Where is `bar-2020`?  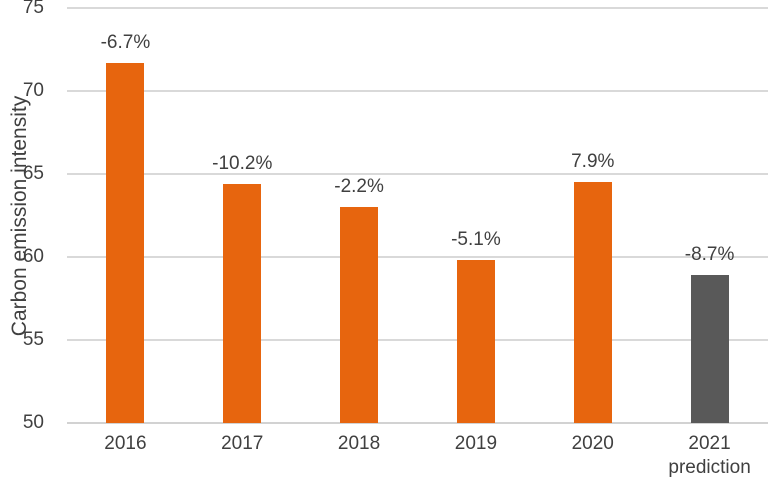 bar-2020 is located at coordinates (592, 302).